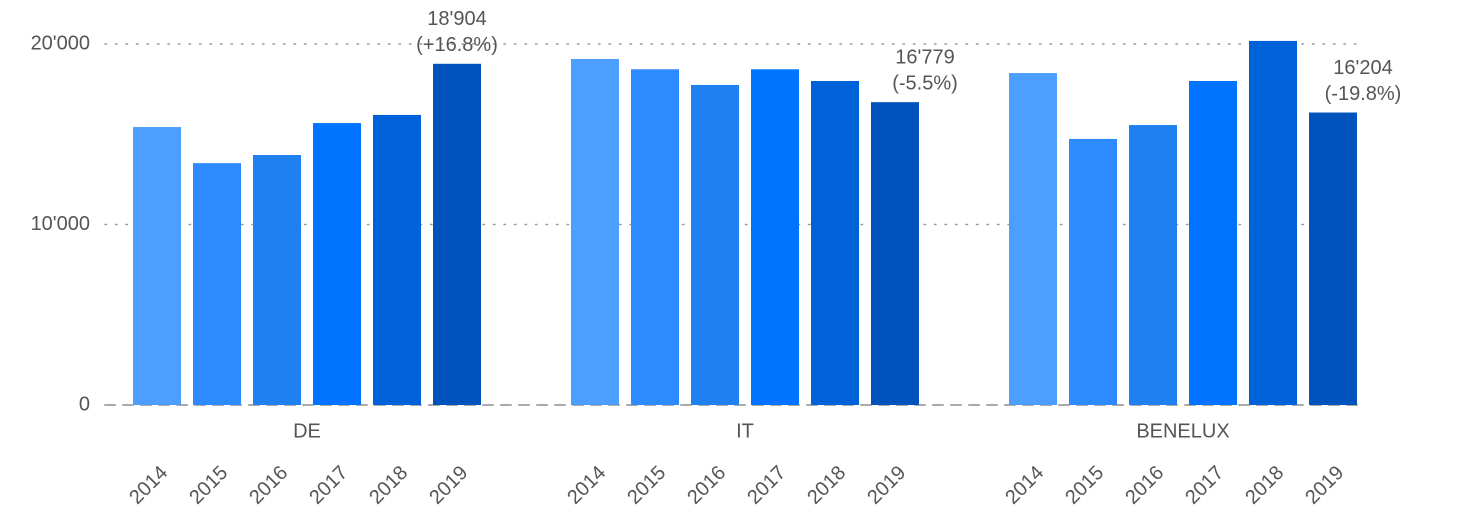 The image size is (1461, 523). I want to click on y-tick-label: 0, so click(84, 404).